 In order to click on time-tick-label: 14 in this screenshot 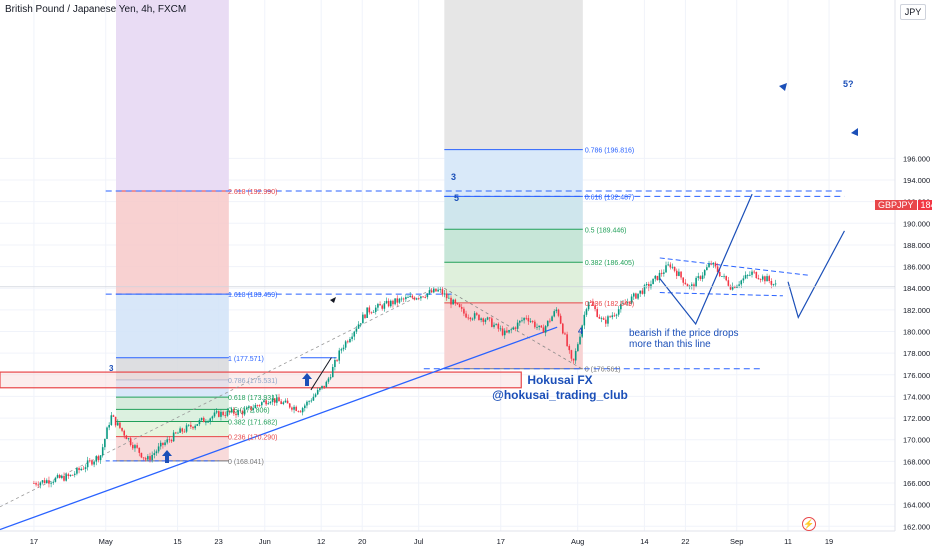, I will do `click(644, 541)`.